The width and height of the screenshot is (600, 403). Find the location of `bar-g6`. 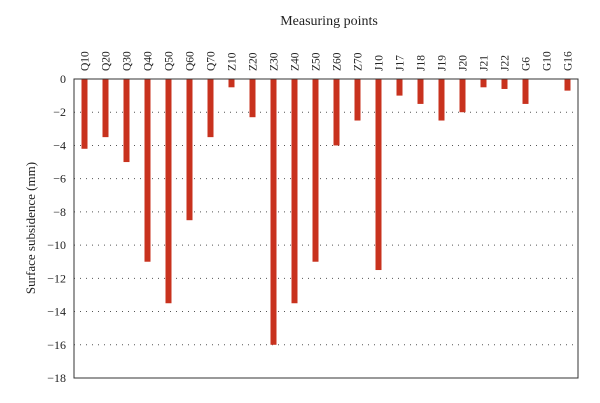

bar-g6 is located at coordinates (525, 91).